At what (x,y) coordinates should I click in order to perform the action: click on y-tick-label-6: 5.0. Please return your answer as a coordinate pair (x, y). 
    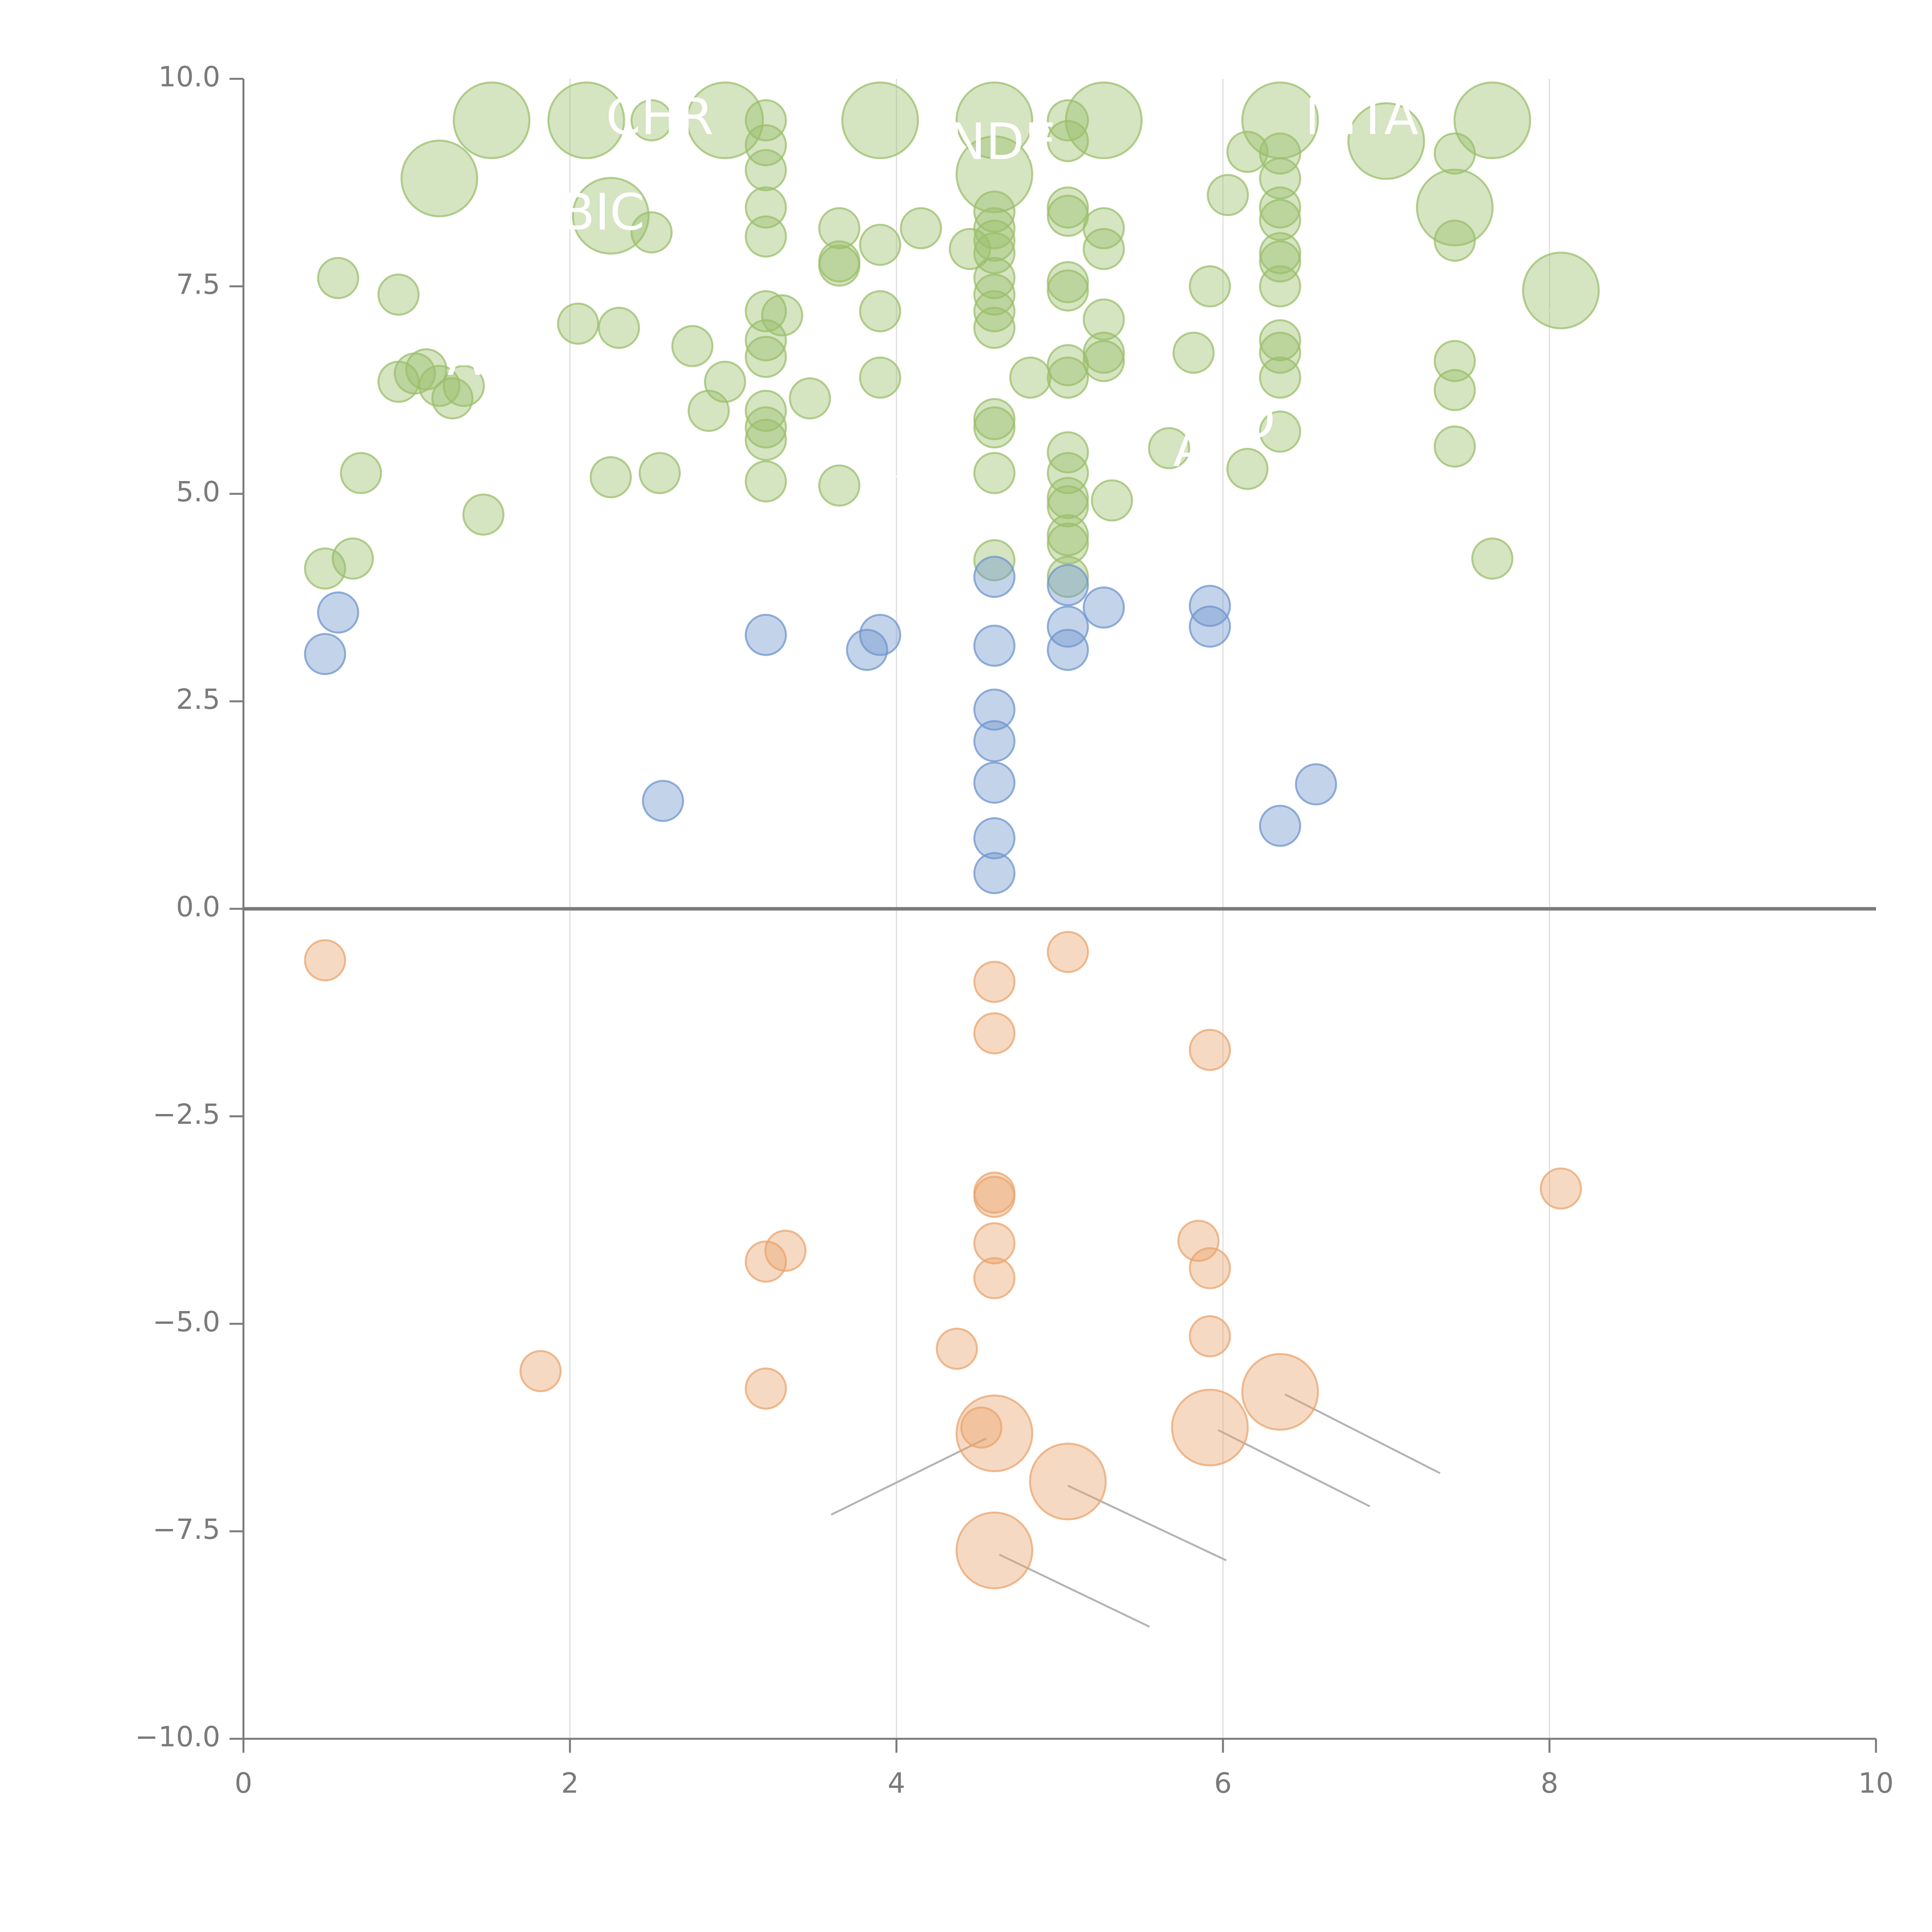
    Looking at the image, I should click on (198, 492).